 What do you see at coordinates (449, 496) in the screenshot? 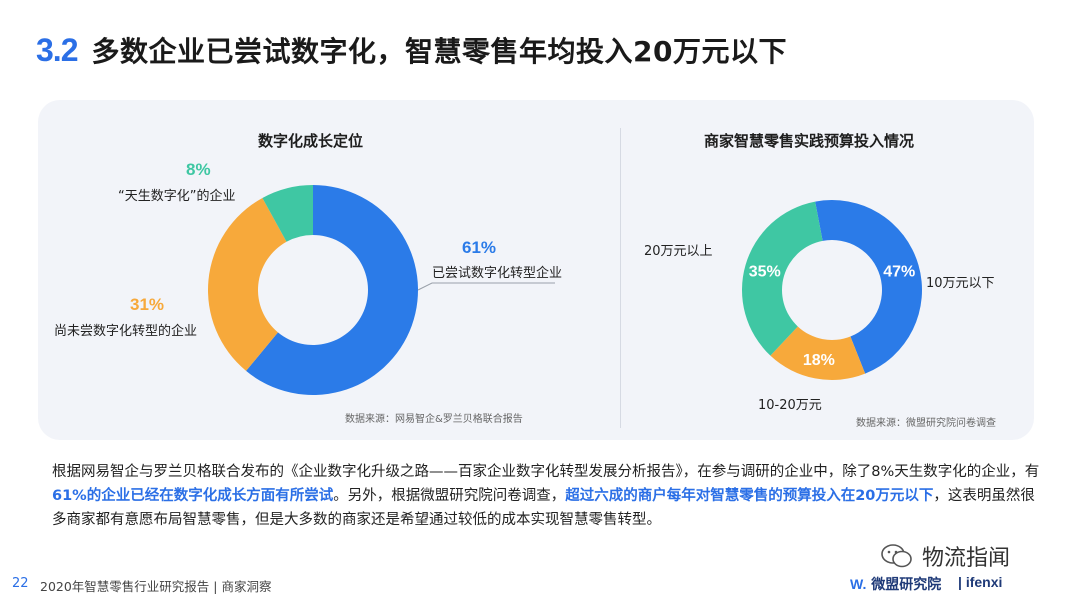
I see `para-text: 。另外，根据微盟研究院问卷调查，` at bounding box center [449, 496].